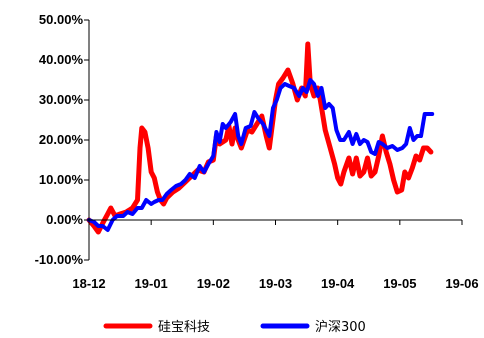  Describe the element at coordinates (61, 99) in the screenshot. I see `y-tick-label: 30.00%` at that location.